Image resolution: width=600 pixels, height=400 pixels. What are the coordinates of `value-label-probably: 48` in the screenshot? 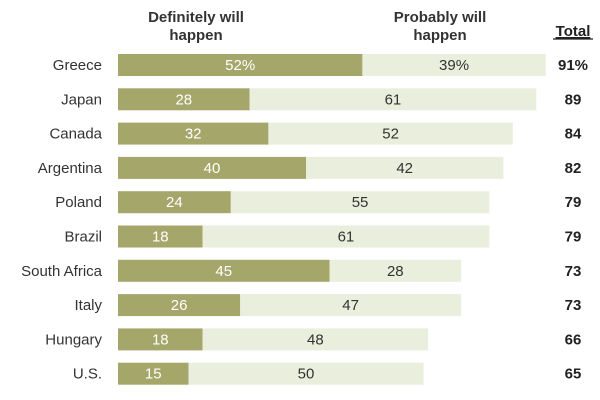 It's located at (315, 339).